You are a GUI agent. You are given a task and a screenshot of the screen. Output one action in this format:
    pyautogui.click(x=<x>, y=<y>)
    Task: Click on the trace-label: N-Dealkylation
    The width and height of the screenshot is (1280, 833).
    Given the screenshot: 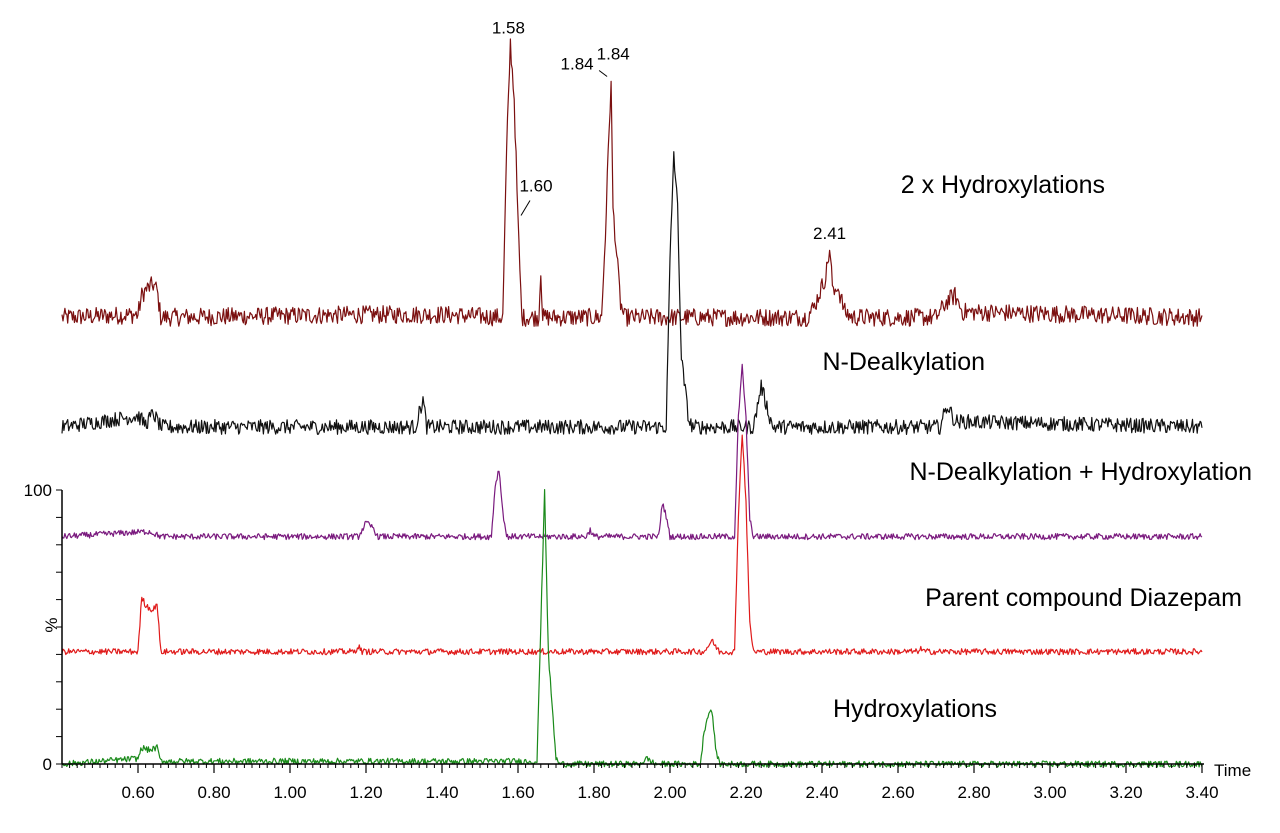 What is the action you would take?
    pyautogui.click(x=903, y=362)
    